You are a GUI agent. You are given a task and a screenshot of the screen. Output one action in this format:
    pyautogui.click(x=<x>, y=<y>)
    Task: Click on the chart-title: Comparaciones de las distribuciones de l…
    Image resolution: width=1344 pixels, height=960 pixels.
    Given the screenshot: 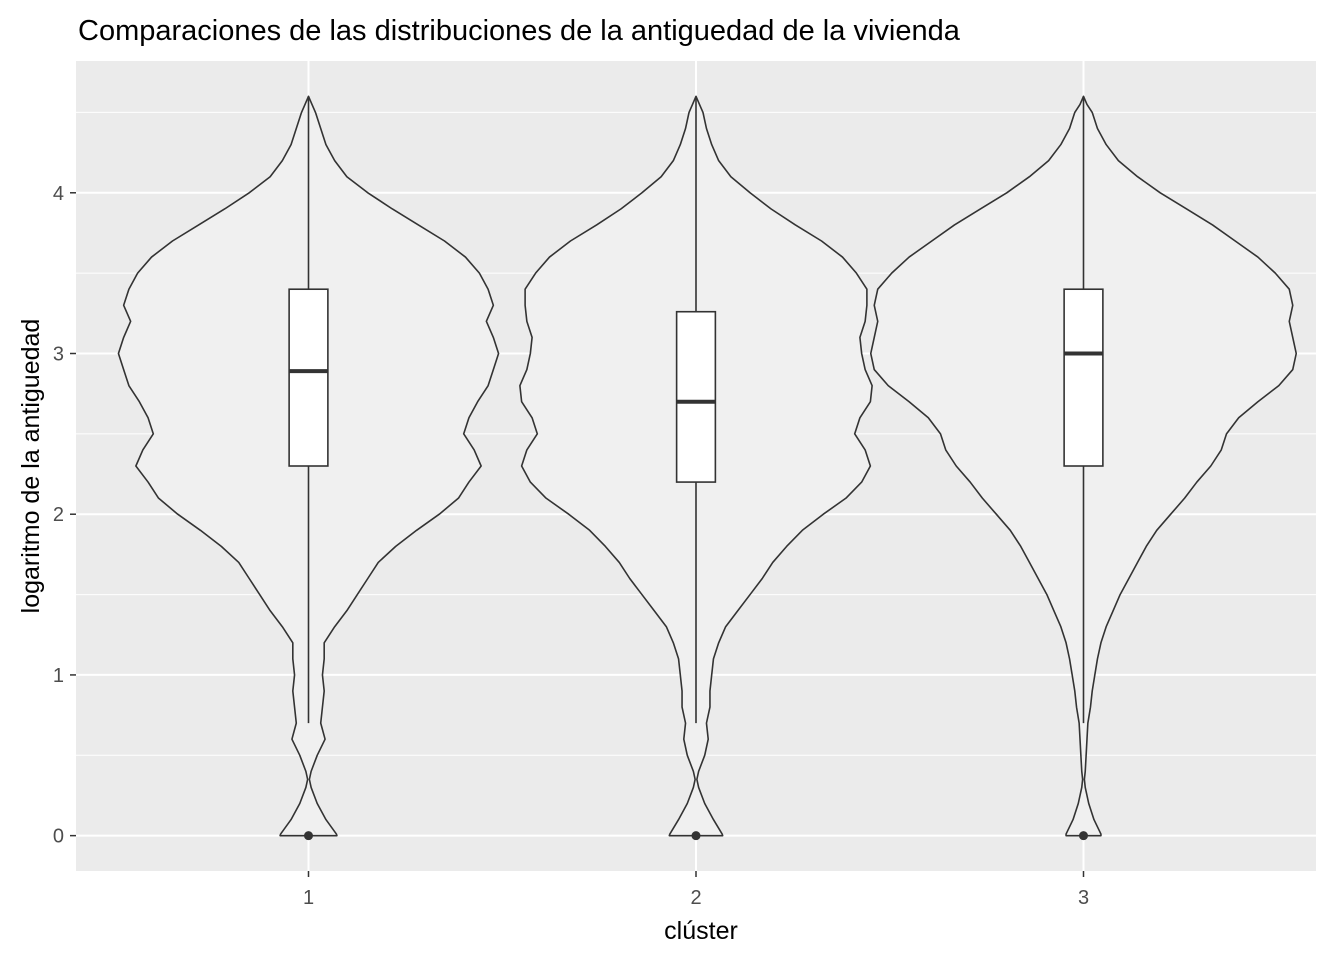 What is the action you would take?
    pyautogui.click(x=519, y=31)
    